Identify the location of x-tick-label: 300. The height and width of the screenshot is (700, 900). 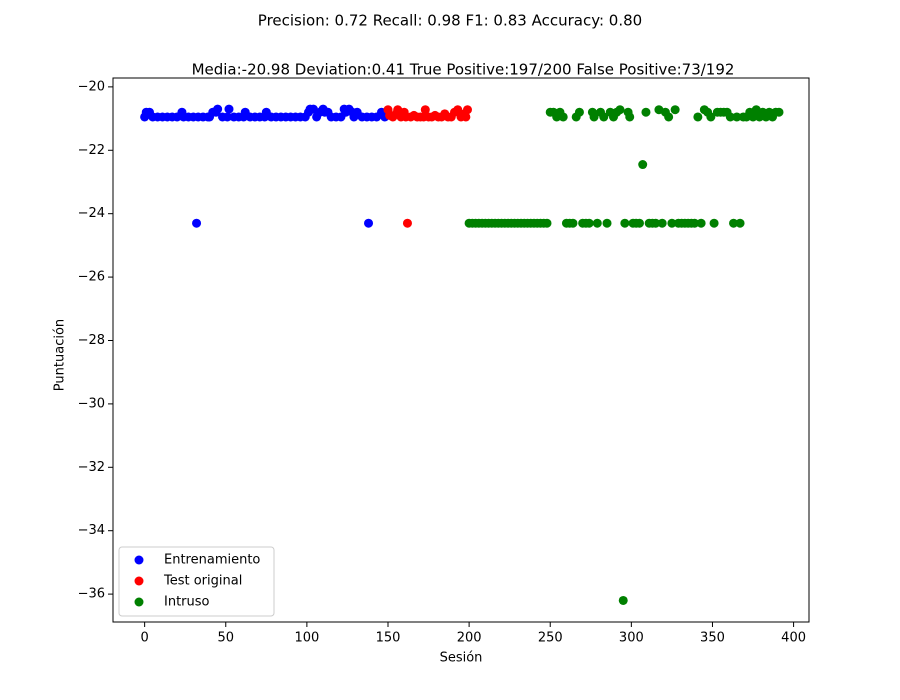
(631, 638).